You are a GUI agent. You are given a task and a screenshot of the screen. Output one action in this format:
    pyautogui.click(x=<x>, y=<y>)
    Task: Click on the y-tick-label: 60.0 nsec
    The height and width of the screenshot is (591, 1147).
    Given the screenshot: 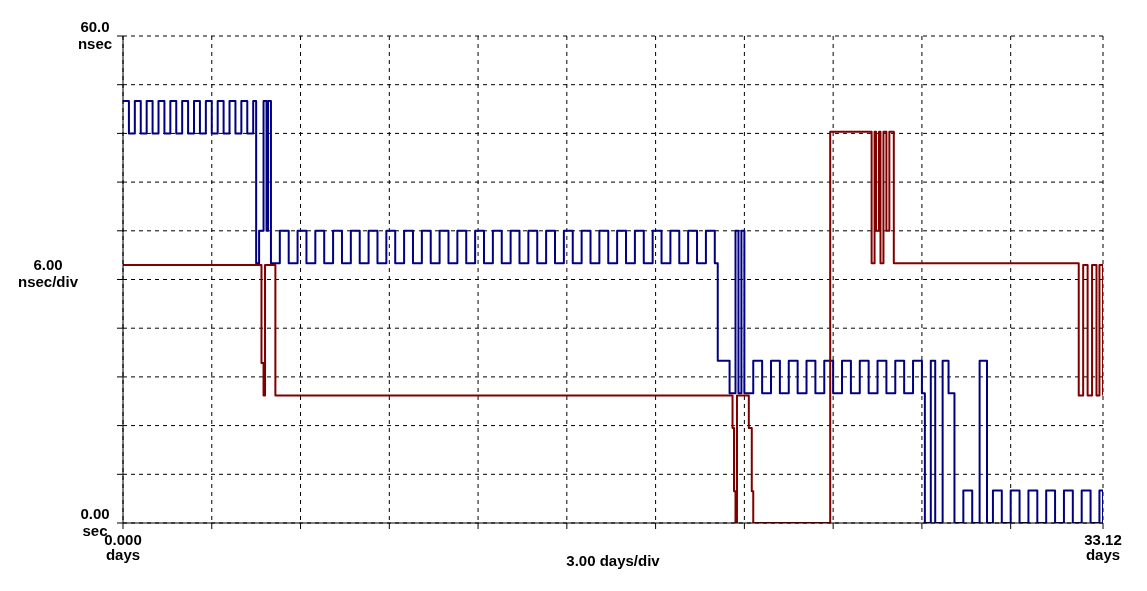 What is the action you would take?
    pyautogui.click(x=95, y=35)
    